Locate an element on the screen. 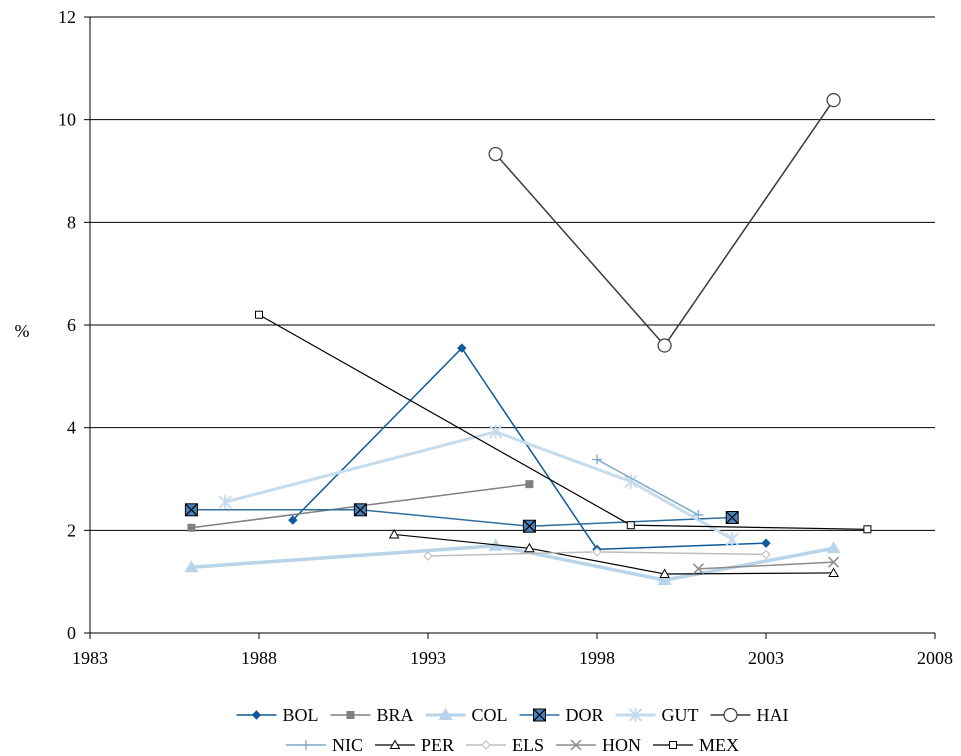  series-line-bol is located at coordinates (529, 449).